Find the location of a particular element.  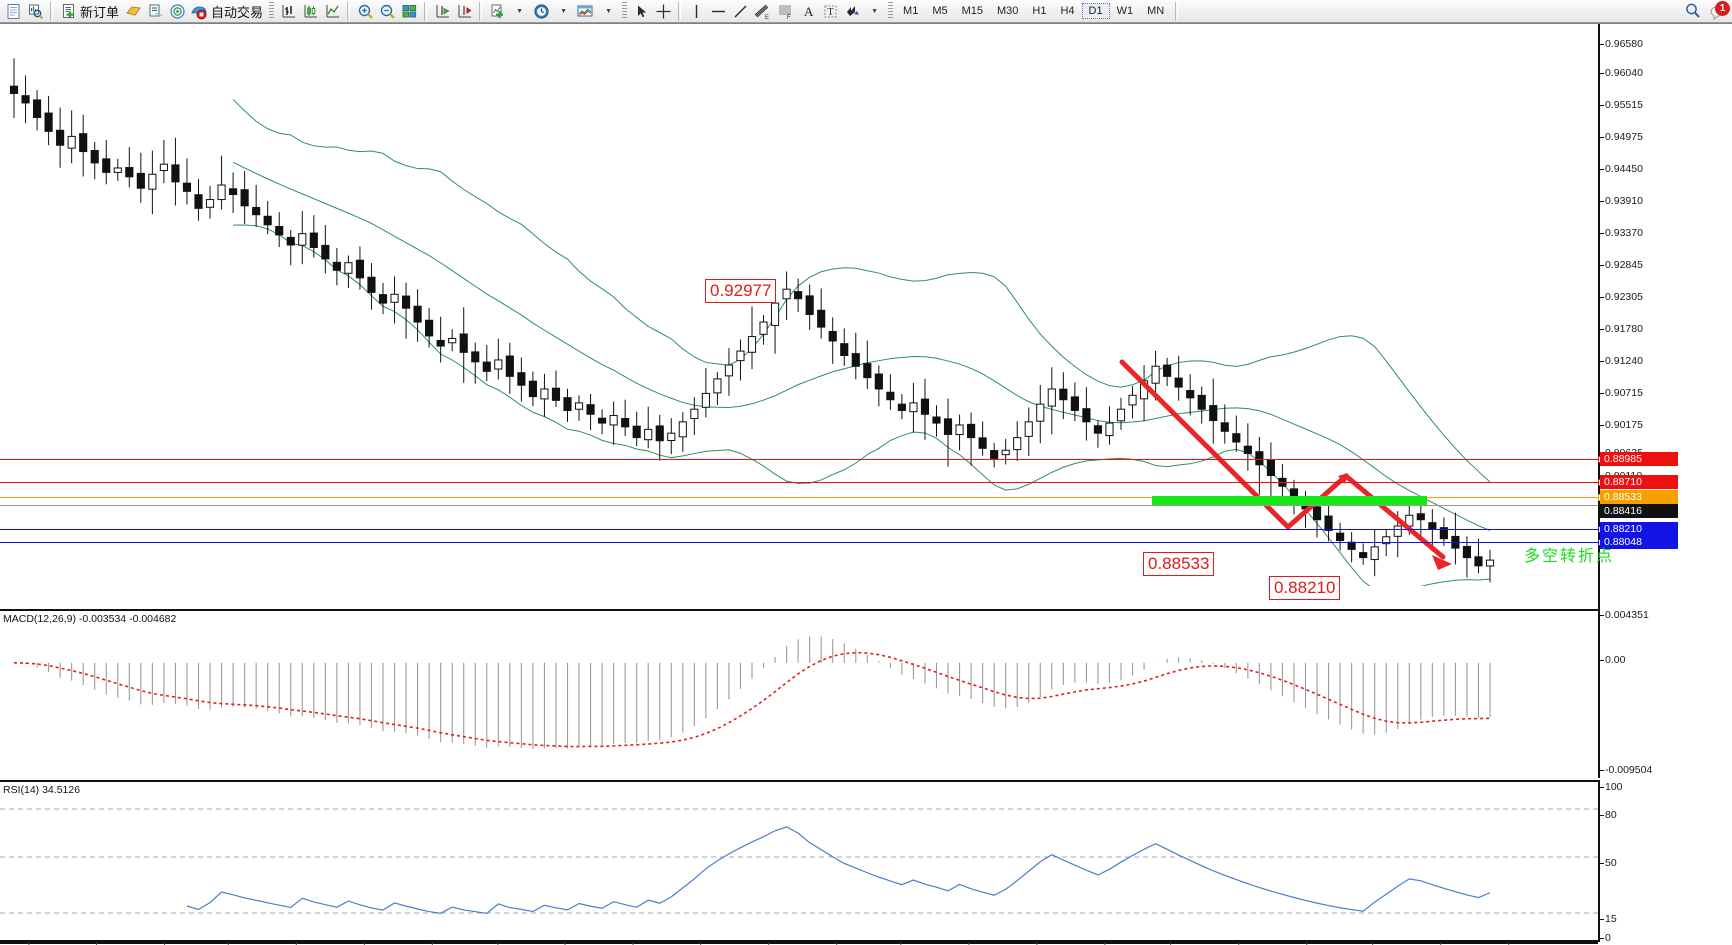

price-tick: 0.96580 is located at coordinates (1621, 44).